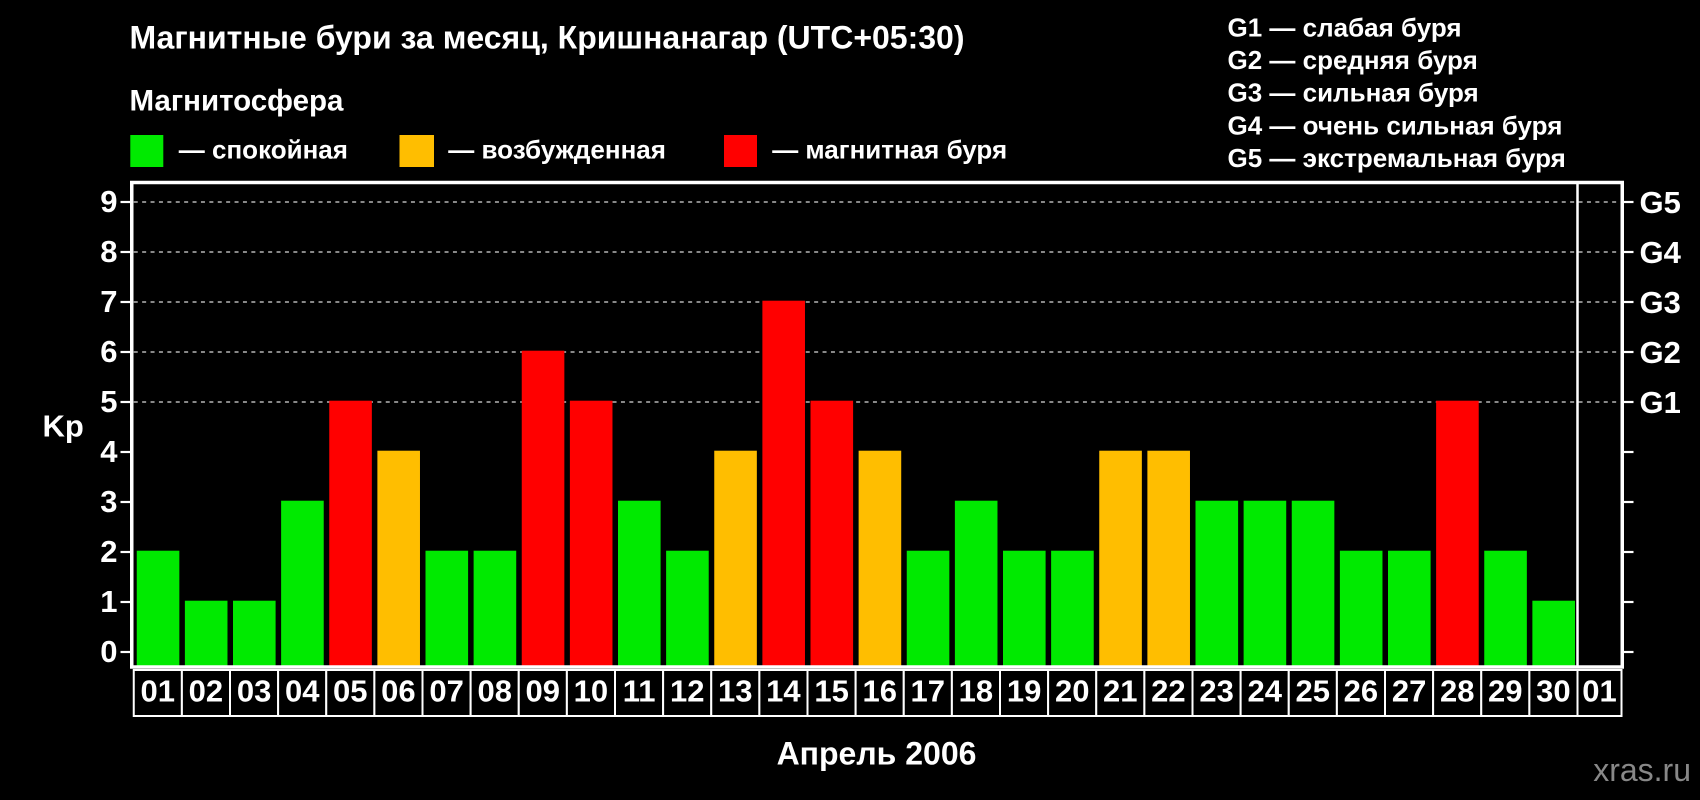 This screenshot has width=1700, height=800. What do you see at coordinates (1660, 402) in the screenshot?
I see `svg-text: G1` at bounding box center [1660, 402].